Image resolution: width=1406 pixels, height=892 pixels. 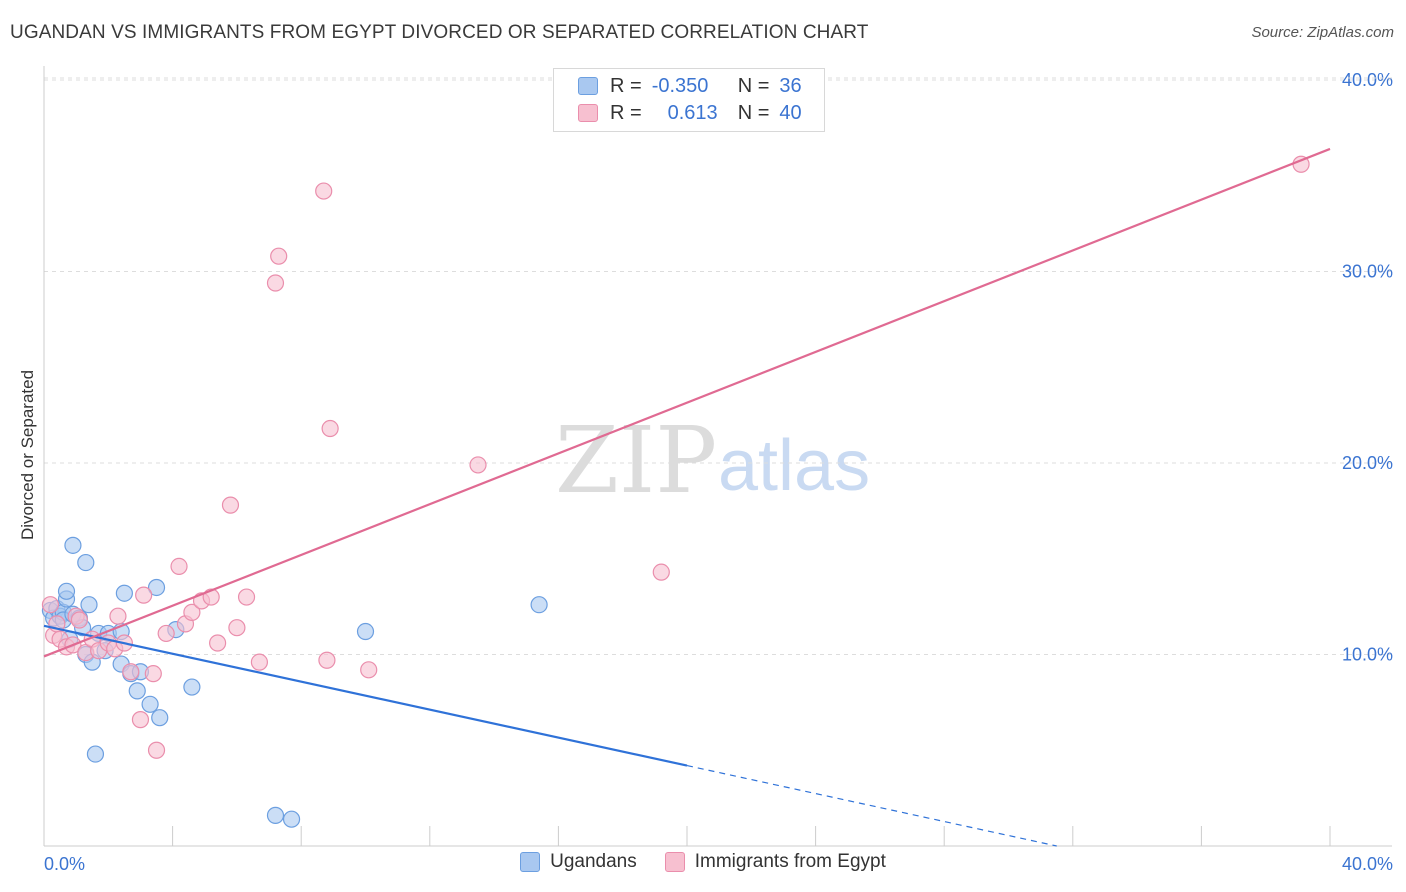 I want to click on legend-row-egypt: R = 0.613 N = 40, so click(x=678, y=113).